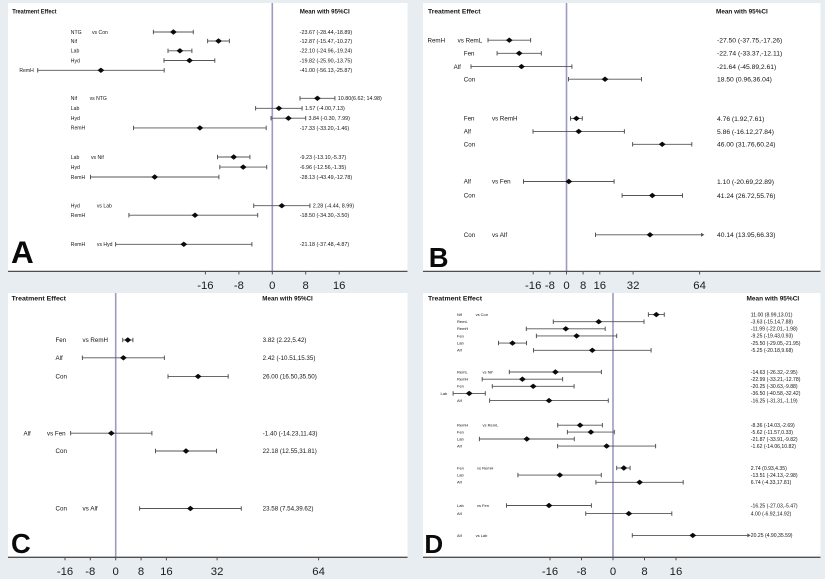 This screenshot has height=579, width=825. What do you see at coordinates (90, 509) in the screenshot?
I see `svg-text: vs Alf` at bounding box center [90, 509].